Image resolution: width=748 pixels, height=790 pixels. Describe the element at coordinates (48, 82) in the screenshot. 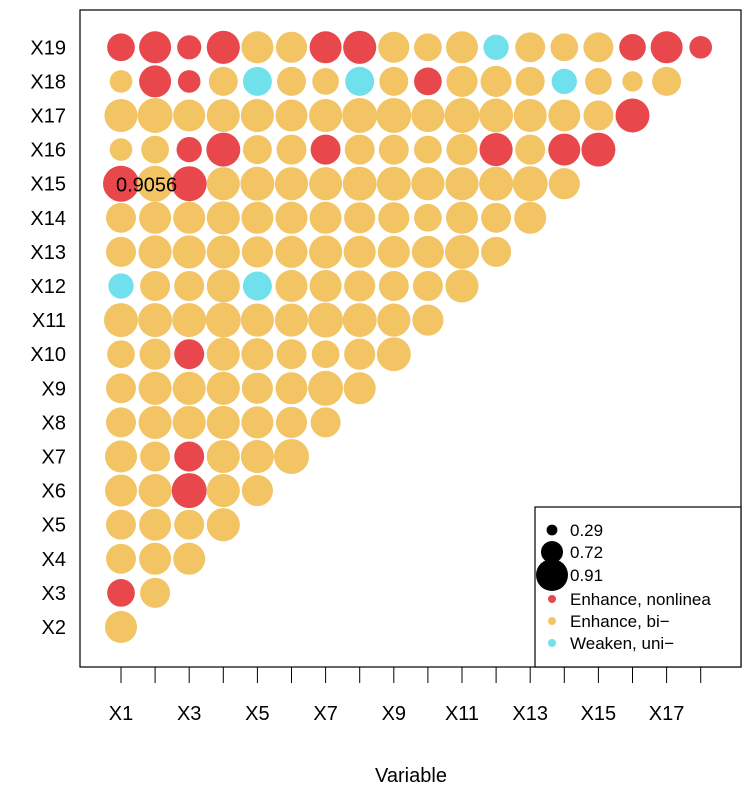

I see `y-tick-label: X18` at that location.